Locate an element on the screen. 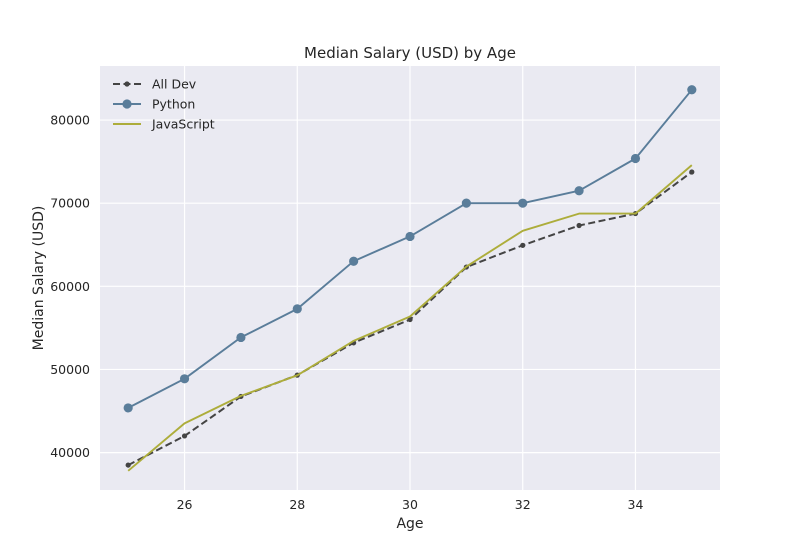  legend-item: Python is located at coordinates (154, 104).